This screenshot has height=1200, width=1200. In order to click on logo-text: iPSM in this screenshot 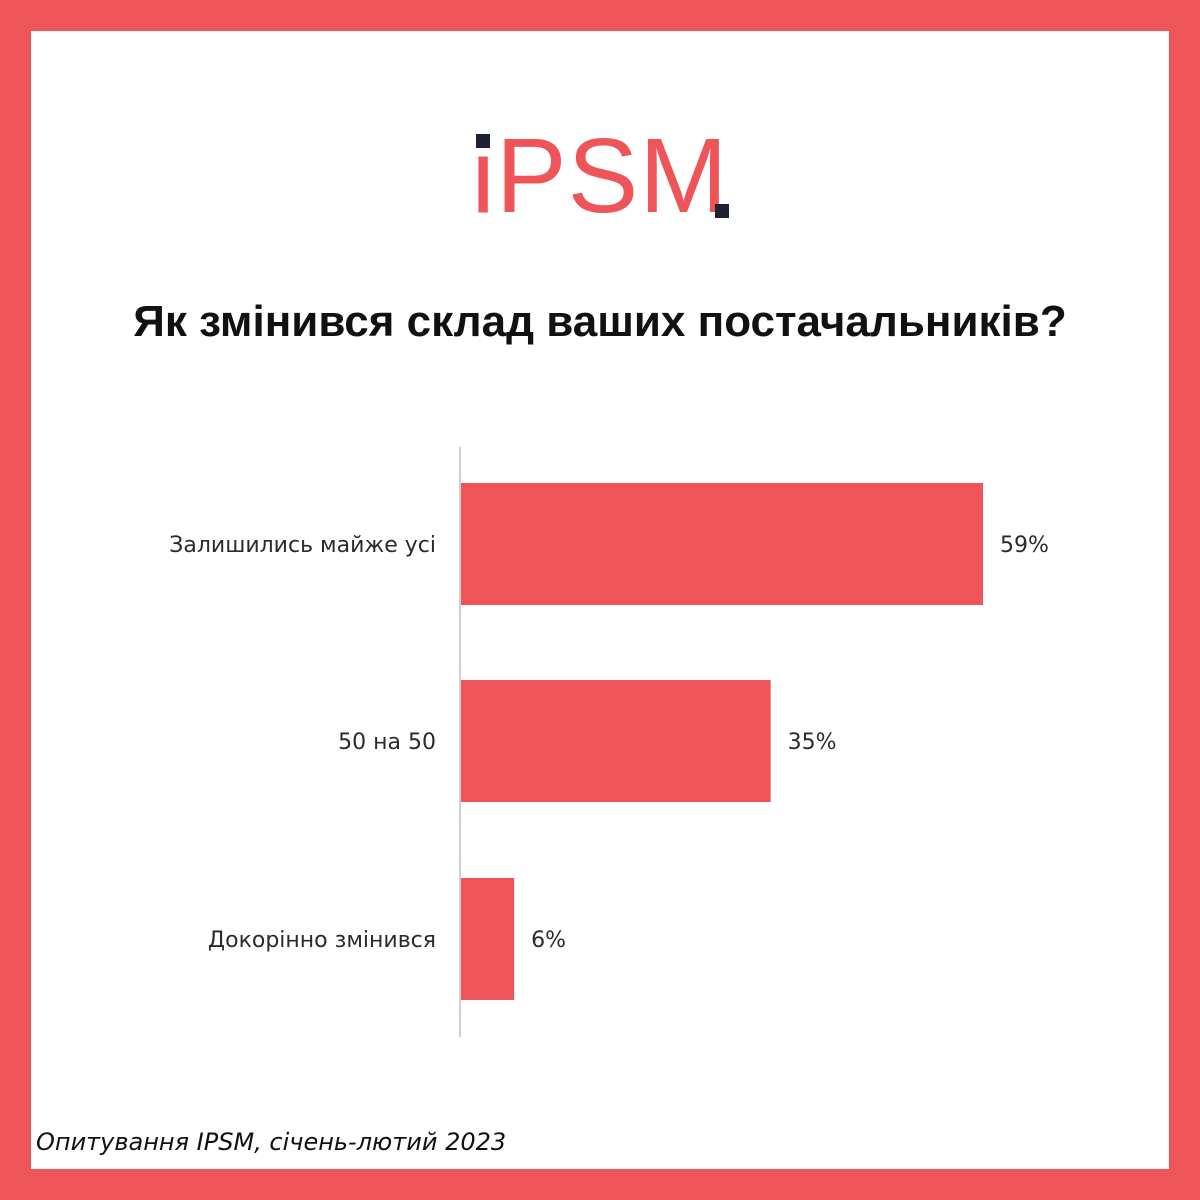, I will do `click(600, 176)`.